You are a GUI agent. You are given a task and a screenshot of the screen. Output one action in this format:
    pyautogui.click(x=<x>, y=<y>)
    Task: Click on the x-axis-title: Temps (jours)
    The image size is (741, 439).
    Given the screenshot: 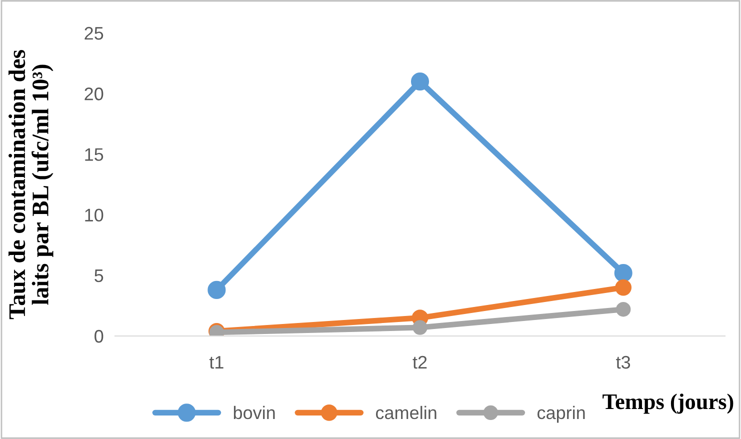 What is the action you would take?
    pyautogui.click(x=668, y=404)
    